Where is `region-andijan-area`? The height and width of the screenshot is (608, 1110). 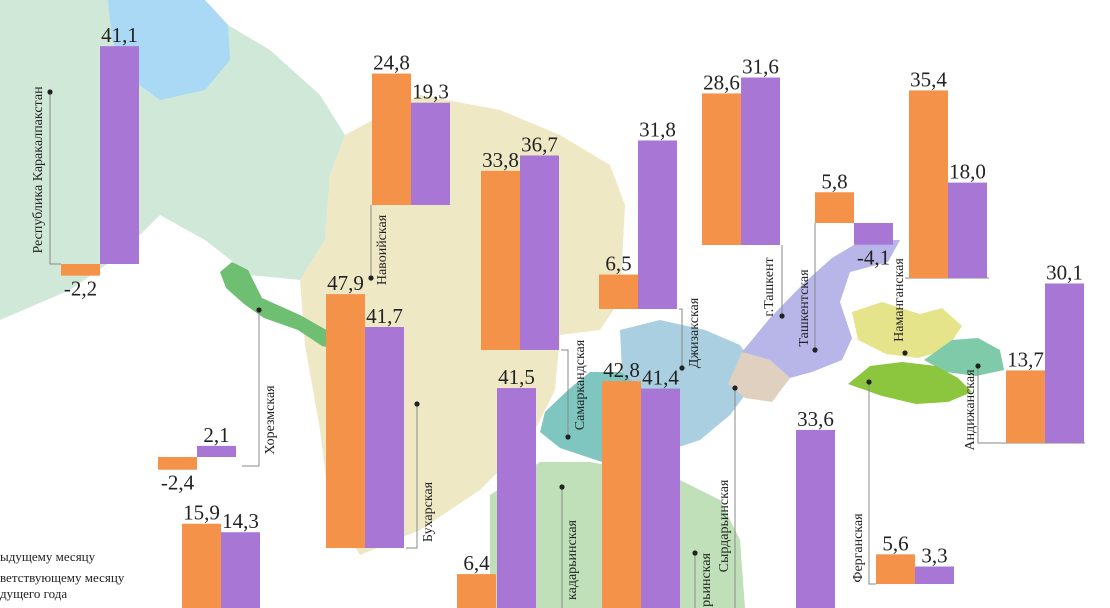
region-andijan-area is located at coordinates (964, 357).